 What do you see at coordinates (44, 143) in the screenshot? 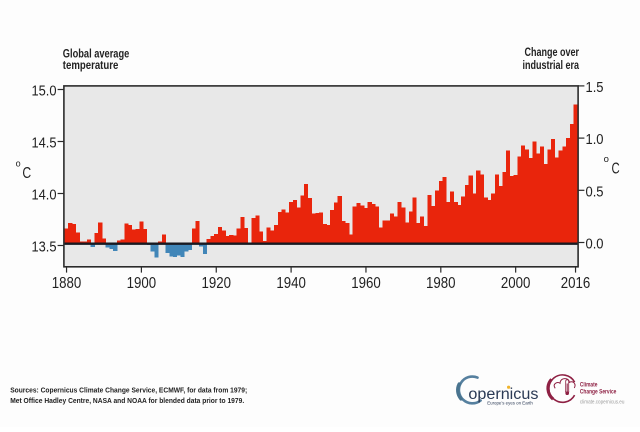
I see `svg-text: 14.5` at bounding box center [44, 143].